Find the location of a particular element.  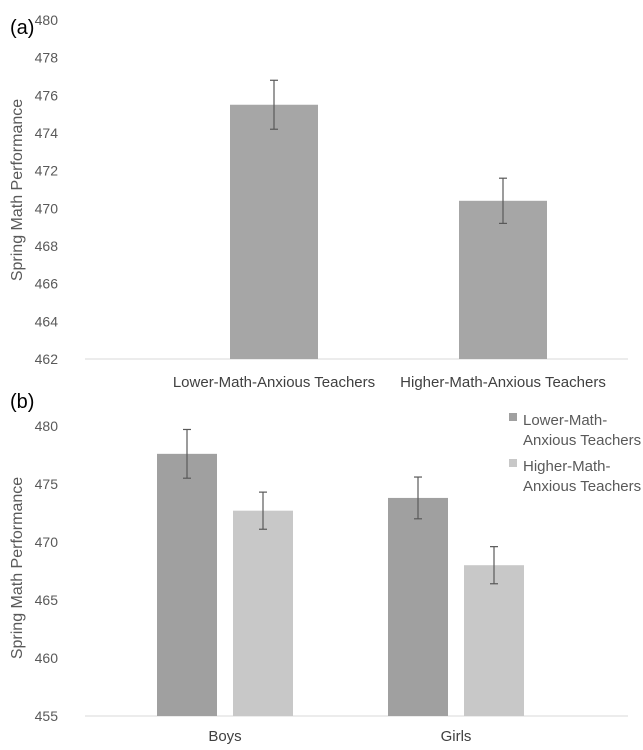

x-category-label: Girls is located at coordinates (456, 736).